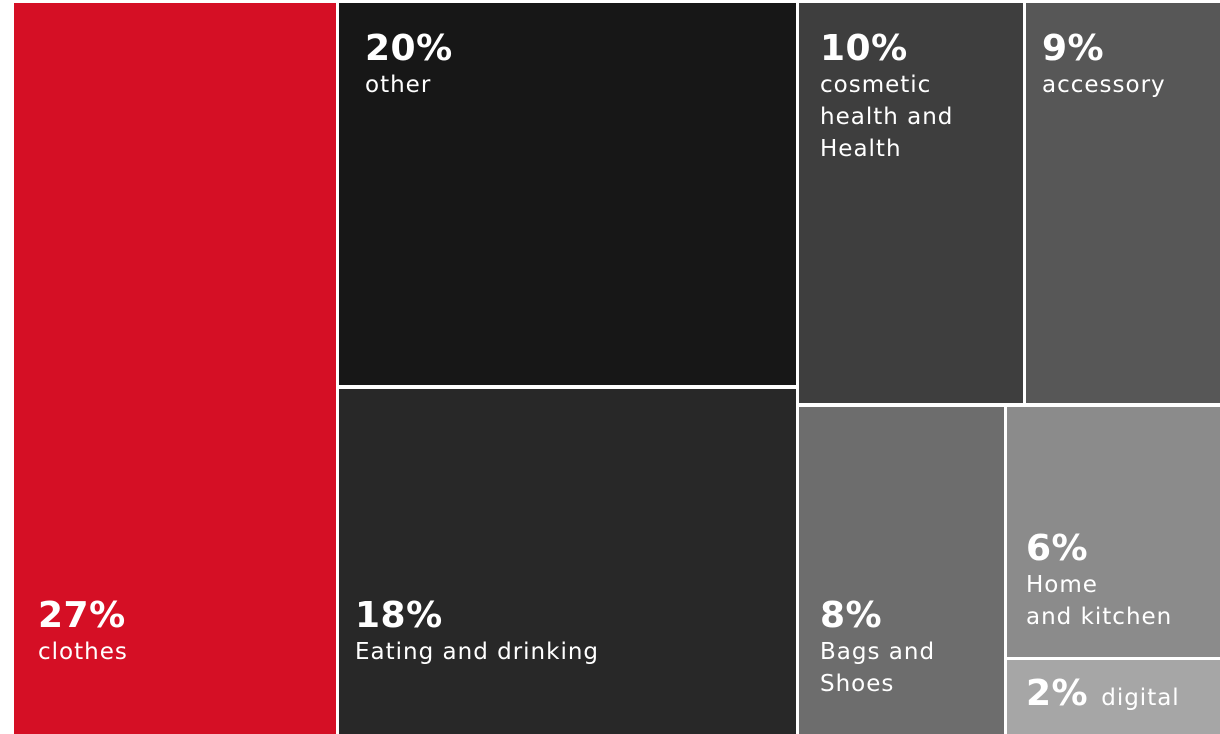 The width and height of the screenshot is (1220, 734). Describe the element at coordinates (878, 668) in the screenshot. I see `category-label-bags-and-shoes: Bags and Shoes` at that location.